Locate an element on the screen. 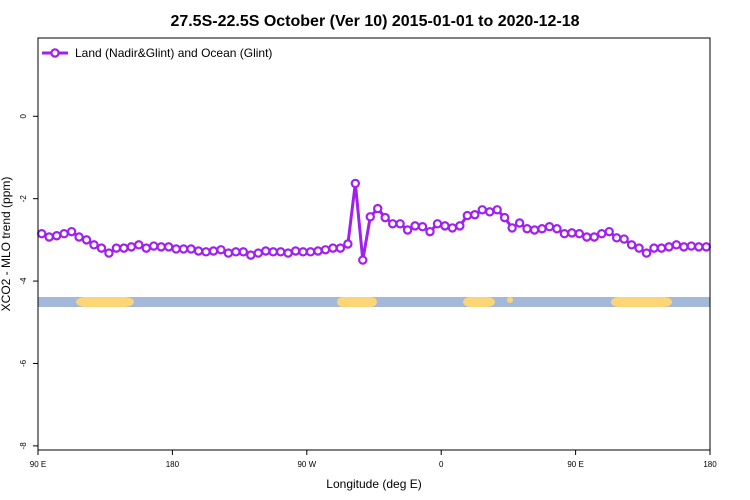  x-tick-label: 0 is located at coordinates (441, 464).